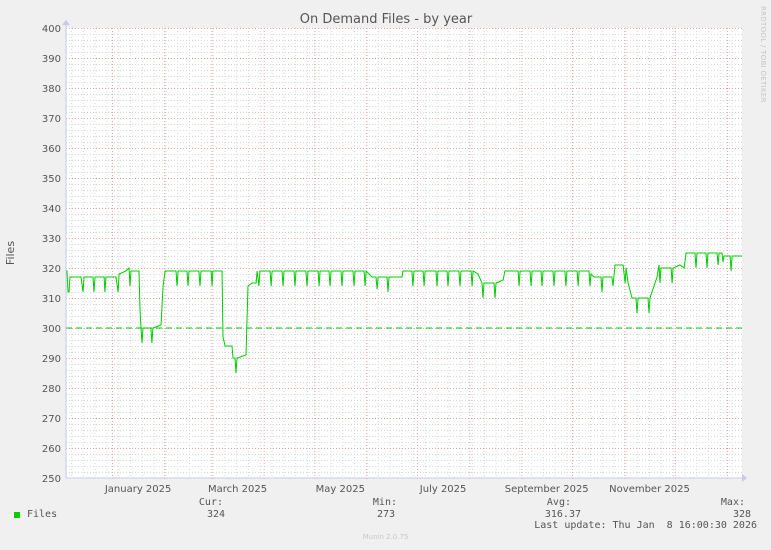 This screenshot has width=771, height=550. What do you see at coordinates (744, 478) in the screenshot?
I see `x-axis-arrow-icon` at bounding box center [744, 478].